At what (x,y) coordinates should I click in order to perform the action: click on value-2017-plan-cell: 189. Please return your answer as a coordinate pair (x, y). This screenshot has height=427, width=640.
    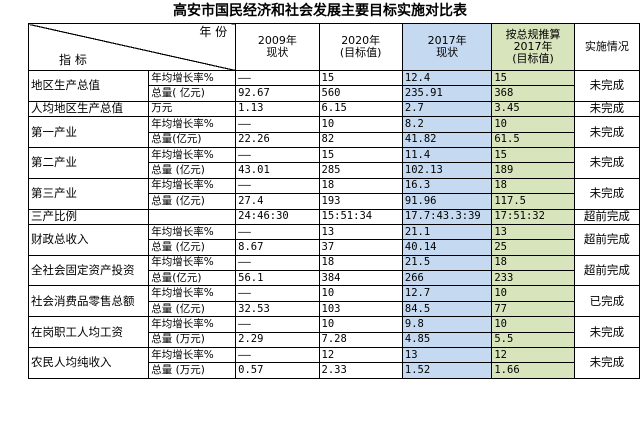
    Looking at the image, I should click on (533, 170).